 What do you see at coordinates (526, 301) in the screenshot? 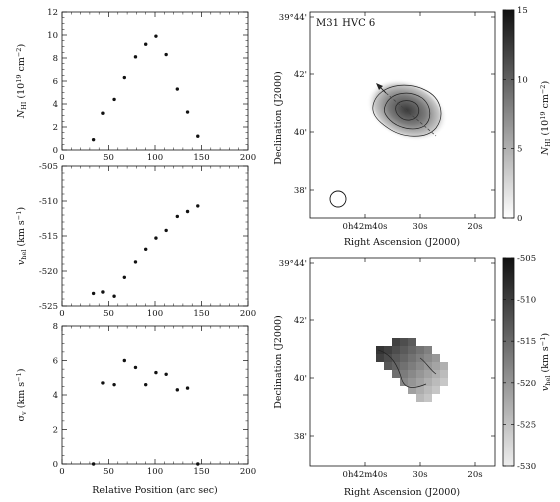
I see `colorbar-tick-label: -510` at bounding box center [526, 301].